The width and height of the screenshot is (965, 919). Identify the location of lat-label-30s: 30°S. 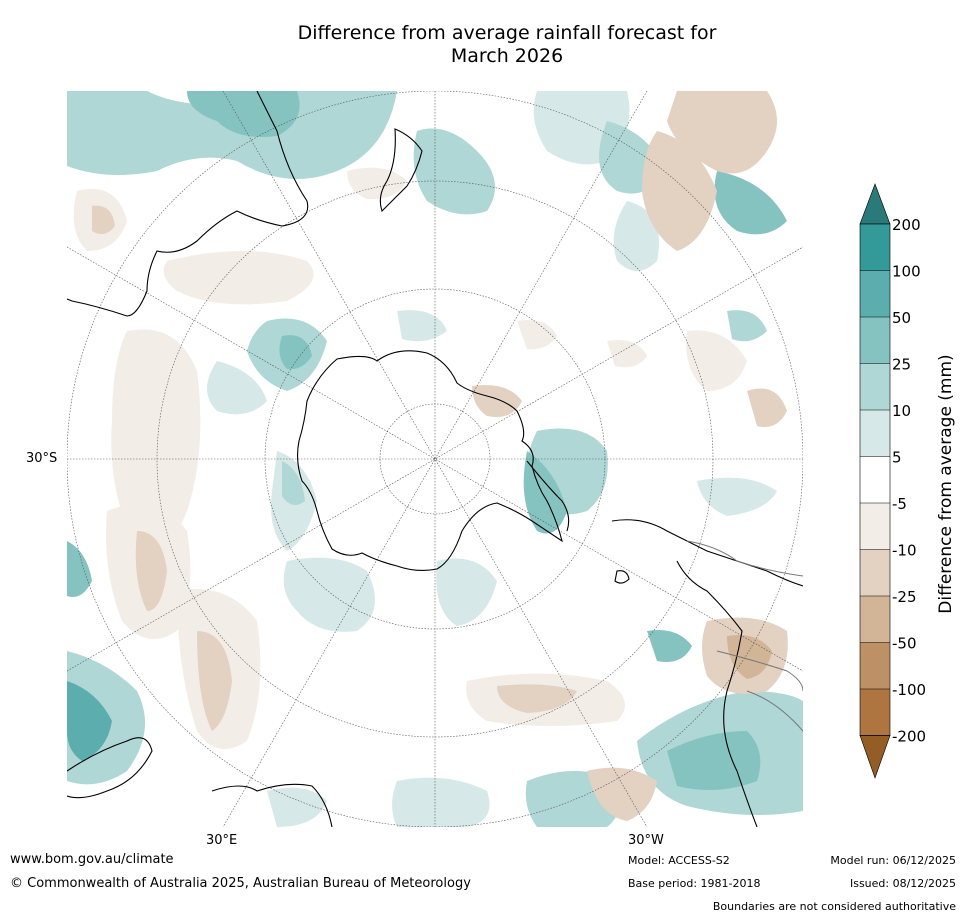
(42, 458).